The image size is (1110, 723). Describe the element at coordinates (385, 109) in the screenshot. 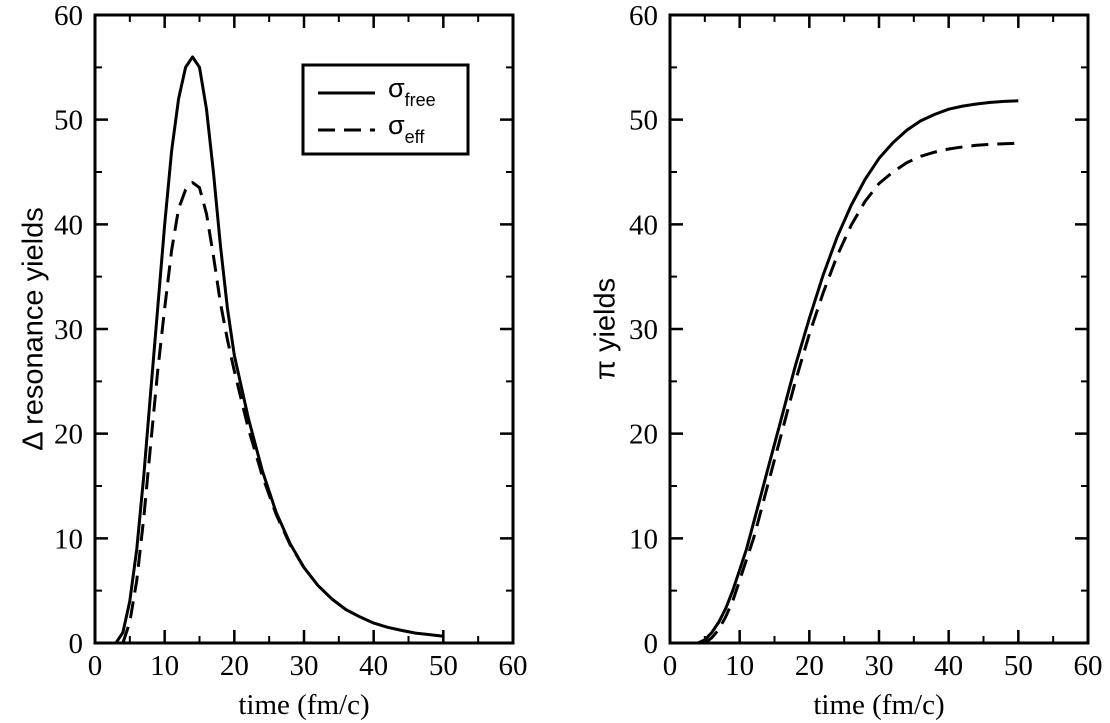

I see `legend-box` at that location.